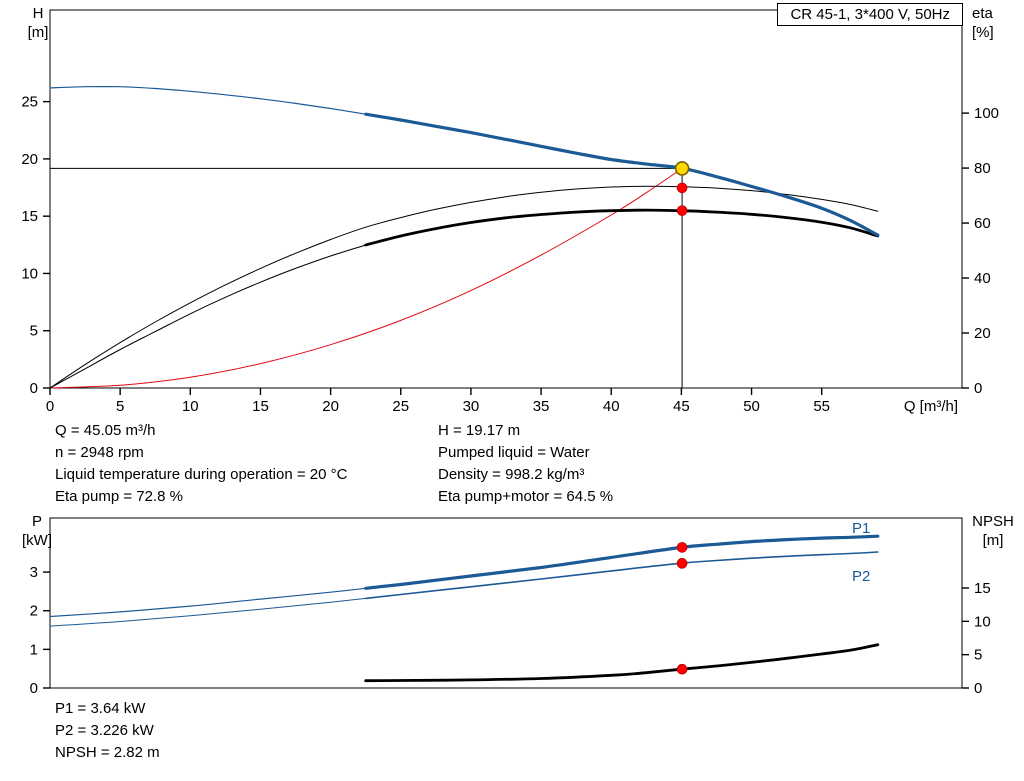  I want to click on tick-label: 55, so click(821, 406).